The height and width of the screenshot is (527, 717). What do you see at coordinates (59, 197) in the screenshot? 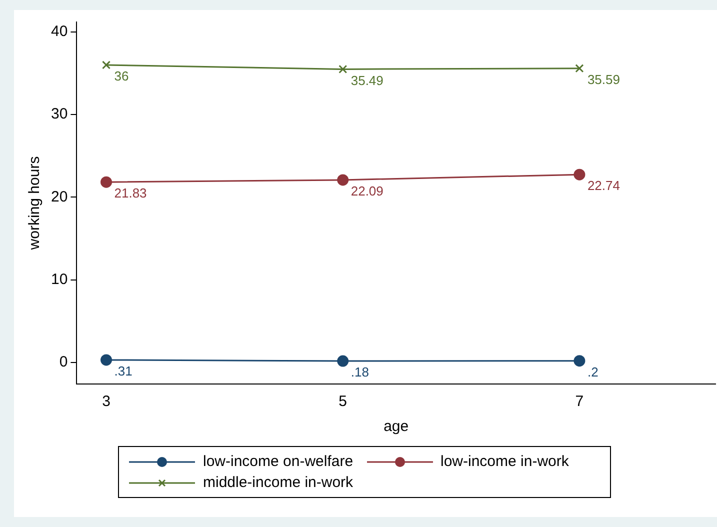
I see `y-tick-label: 20` at bounding box center [59, 197].